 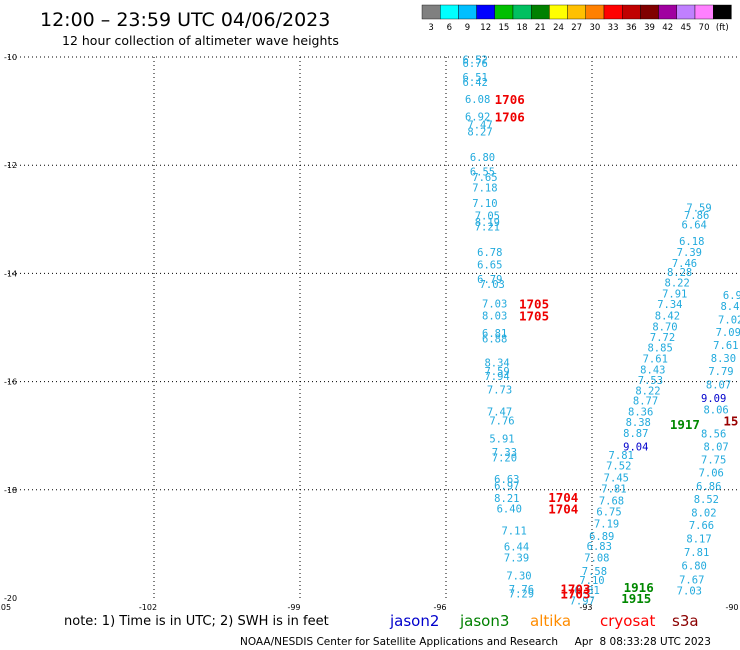 What do you see at coordinates (10, 382) in the screenshot?
I see `y-tick-label: -16` at bounding box center [10, 382].